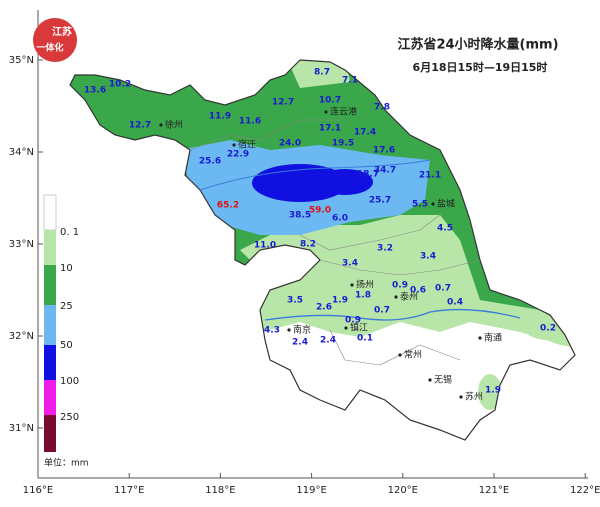 The image size is (600, 507). Describe the element at coordinates (290, 144) in the screenshot. I see `station-value: 24.0` at that location.